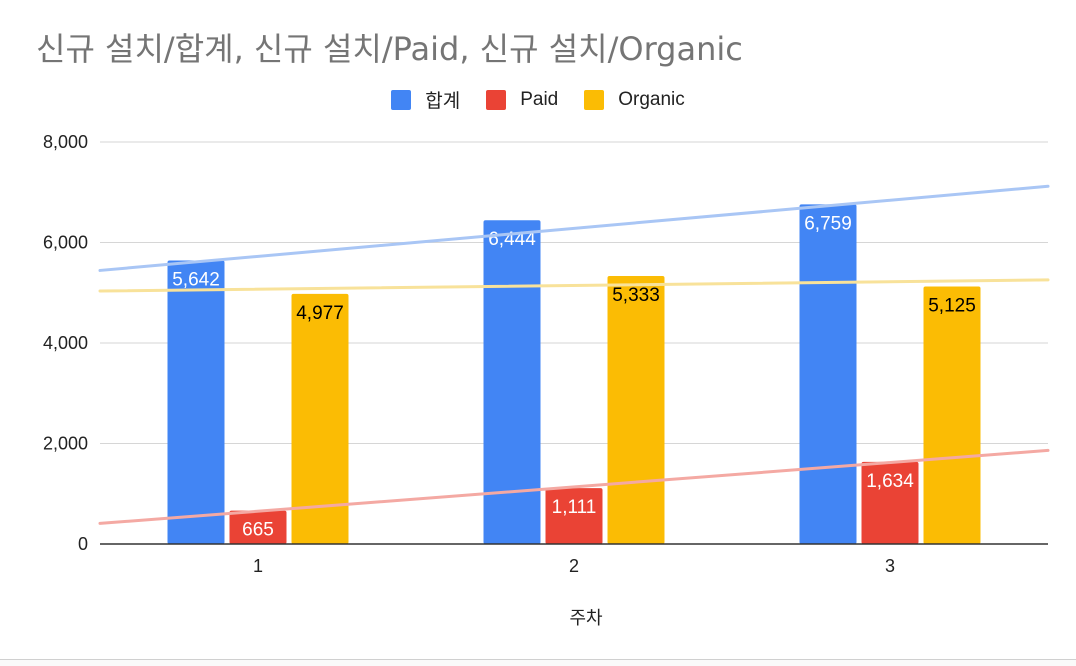 This screenshot has width=1076, height=666. I want to click on legend-item: 합계, so click(425, 99).